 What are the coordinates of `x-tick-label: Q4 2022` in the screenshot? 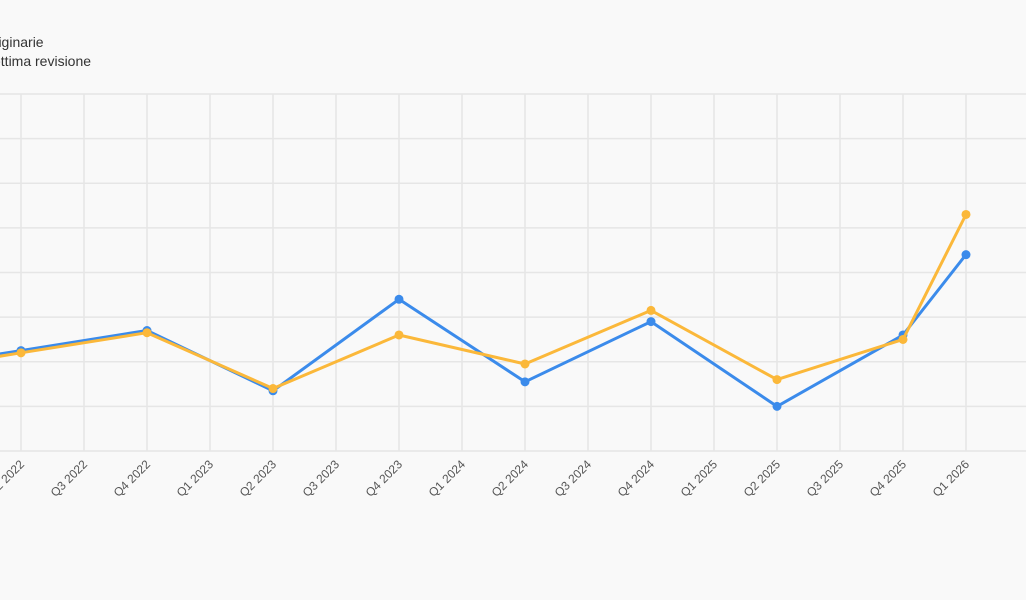 It's located at (132, 478).